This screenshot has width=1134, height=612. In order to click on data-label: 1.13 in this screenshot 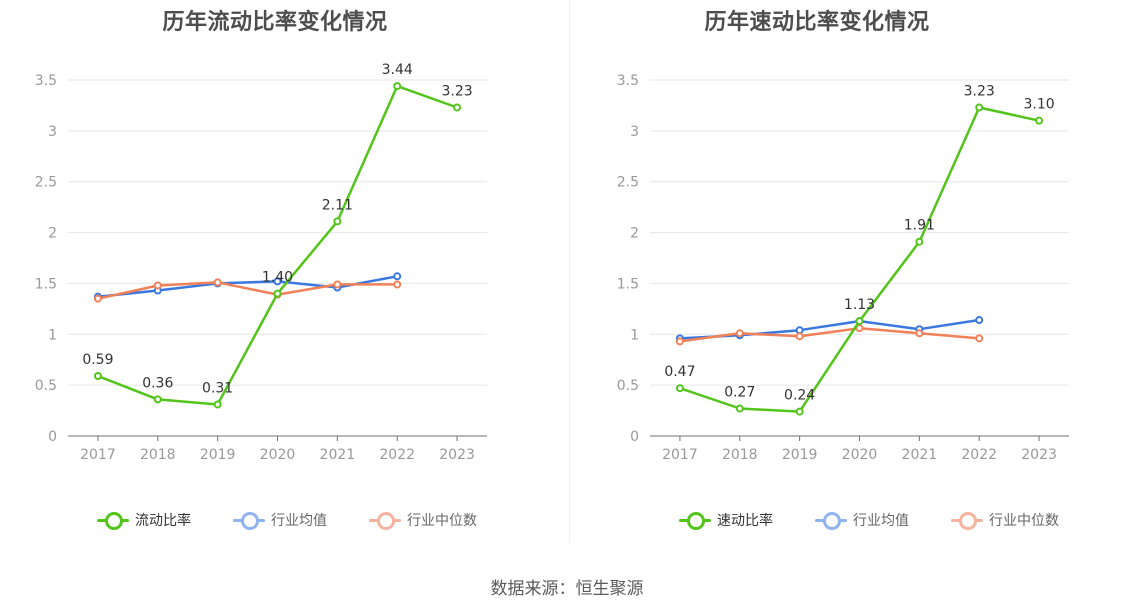, I will do `click(859, 305)`.